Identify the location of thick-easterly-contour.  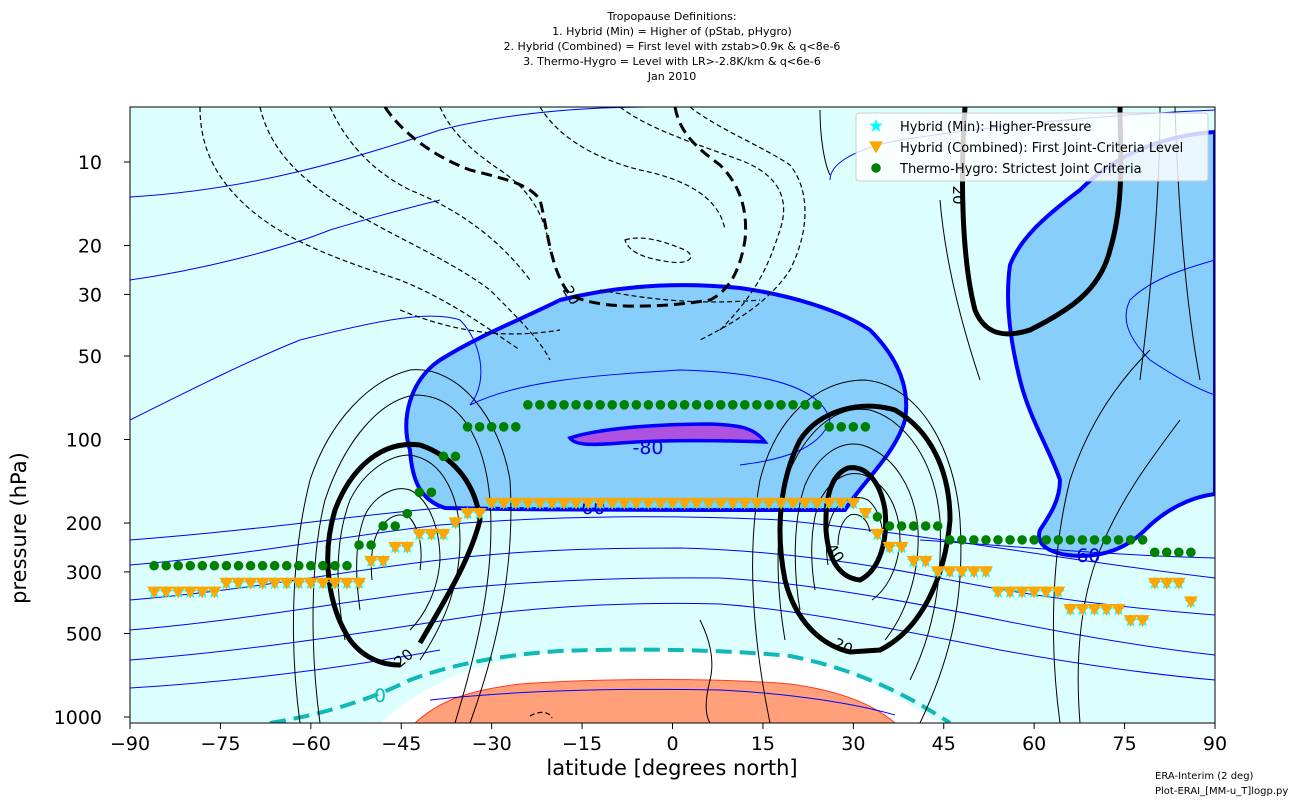
(565, 207).